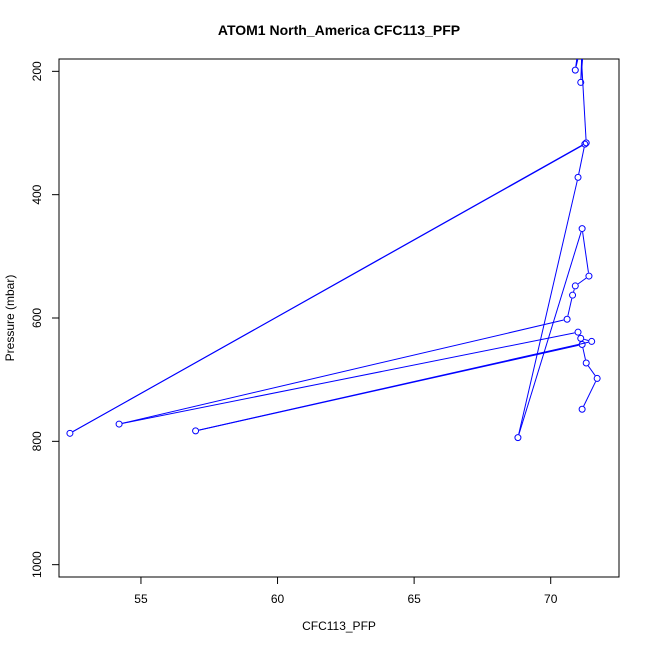 The width and height of the screenshot is (650, 650). What do you see at coordinates (10, 318) in the screenshot?
I see `y-axis-label: Pressure (mbar)` at bounding box center [10, 318].